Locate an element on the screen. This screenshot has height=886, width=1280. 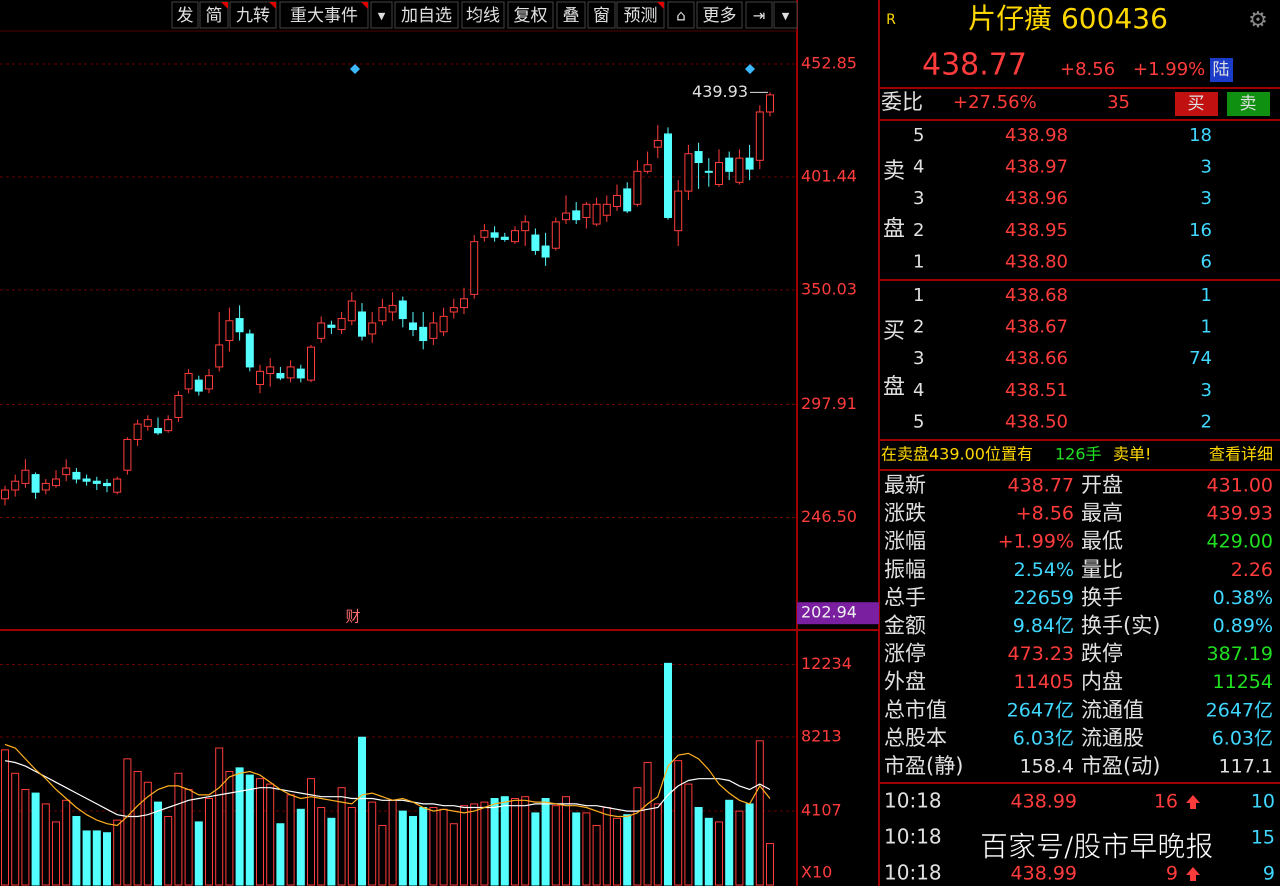
toolbar-label: 重大事件 is located at coordinates (324, 16).